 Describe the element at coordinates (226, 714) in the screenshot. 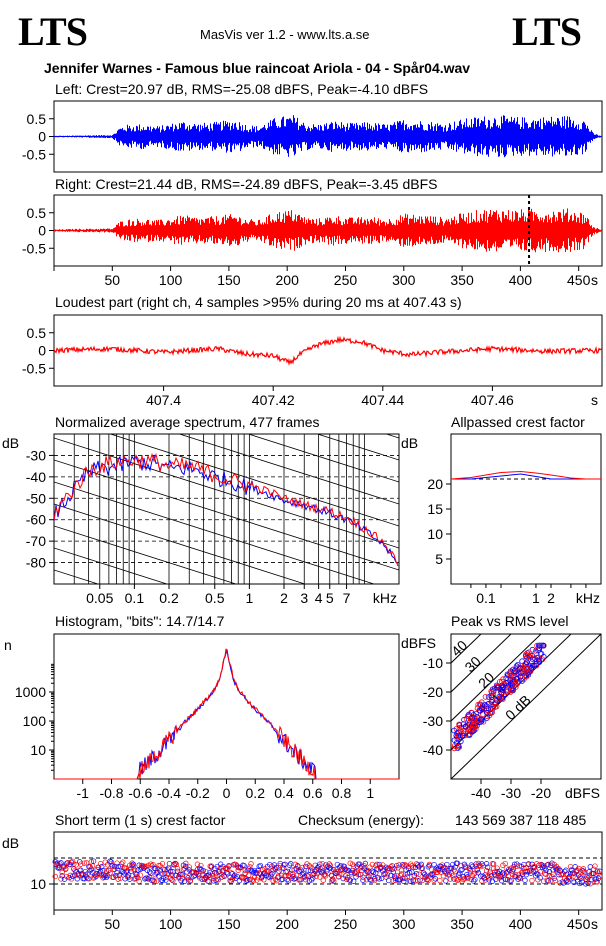

I see `histogram-series-L` at that location.